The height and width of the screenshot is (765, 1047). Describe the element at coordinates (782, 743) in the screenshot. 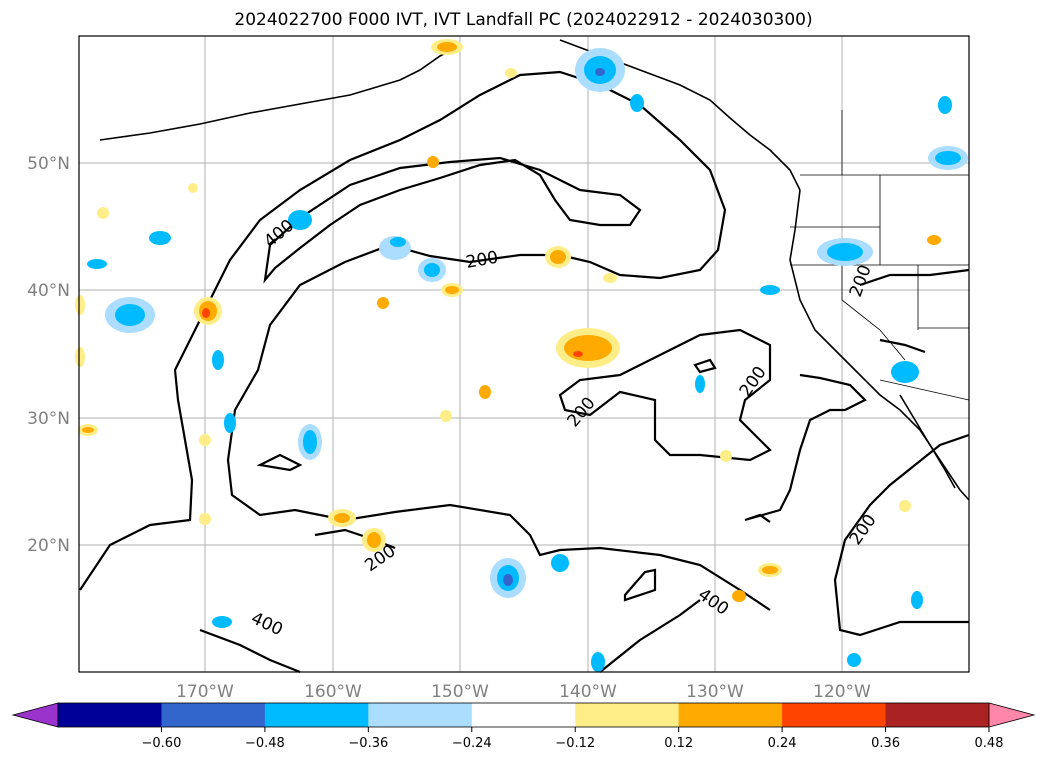

I see `colorbar-tick-label: 0.24` at that location.